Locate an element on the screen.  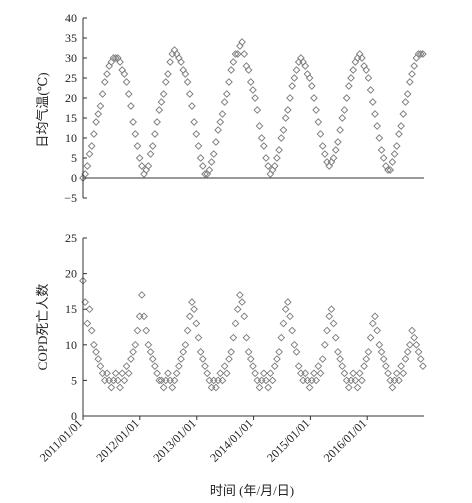
temperature-y-tick-label: 5 is located at coordinates (74, 158).